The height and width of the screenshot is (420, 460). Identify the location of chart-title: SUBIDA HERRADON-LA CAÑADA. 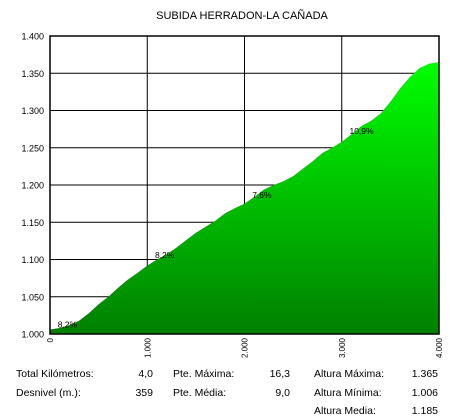
(242, 15).